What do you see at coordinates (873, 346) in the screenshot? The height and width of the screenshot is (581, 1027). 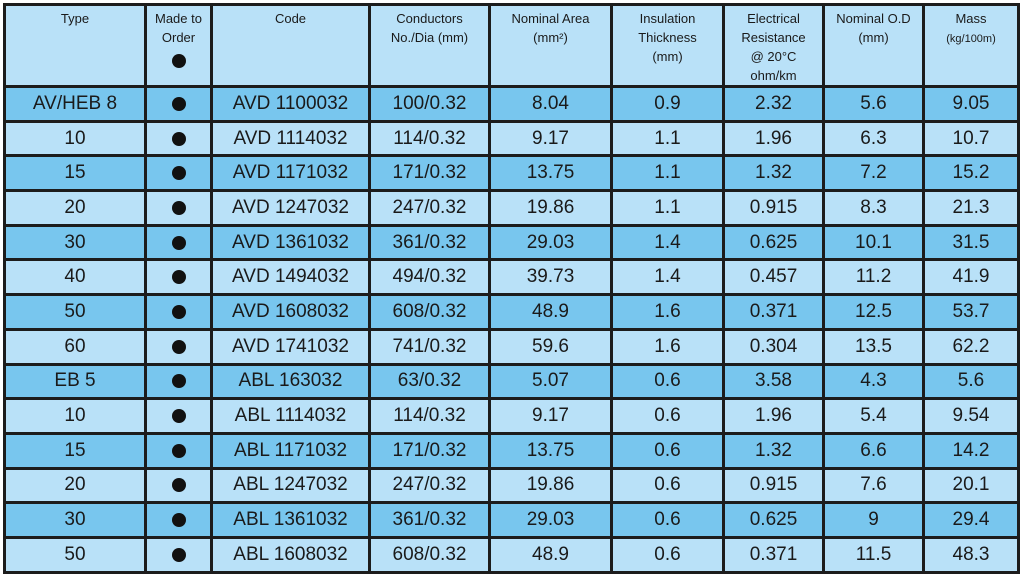 I see `cell-nominal-od: 13.5` at bounding box center [873, 346].